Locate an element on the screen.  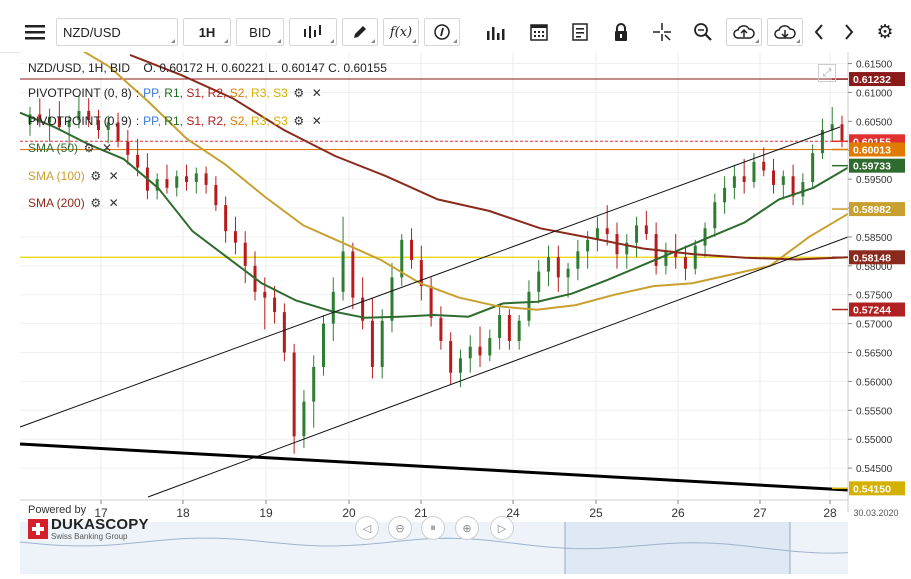
volume-button is located at coordinates (495, 32).